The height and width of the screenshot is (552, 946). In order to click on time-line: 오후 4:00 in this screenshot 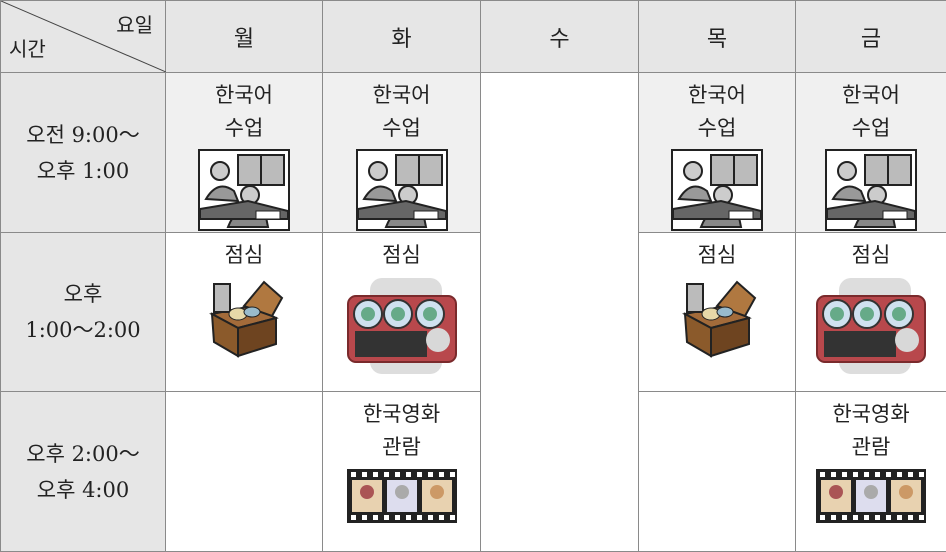, I will do `click(83, 490)`.